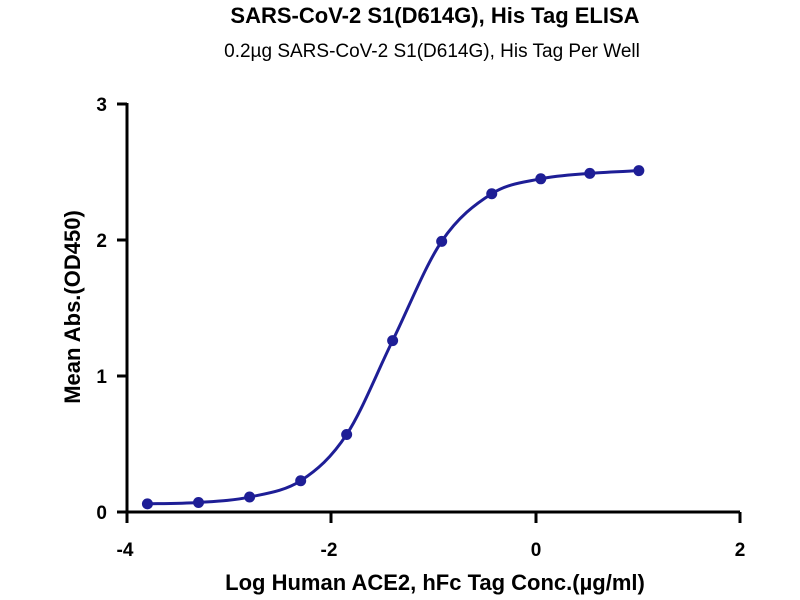 Image resolution: width=800 pixels, height=600 pixels. What do you see at coordinates (536, 550) in the screenshot?
I see `x-tick-label: 0` at bounding box center [536, 550].